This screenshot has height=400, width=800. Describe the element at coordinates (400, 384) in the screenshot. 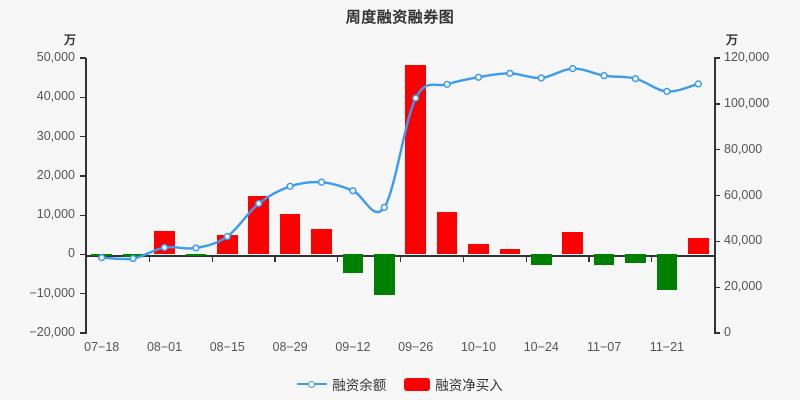

I see `chart-legend: 融资余额 融资净买入` at that location.